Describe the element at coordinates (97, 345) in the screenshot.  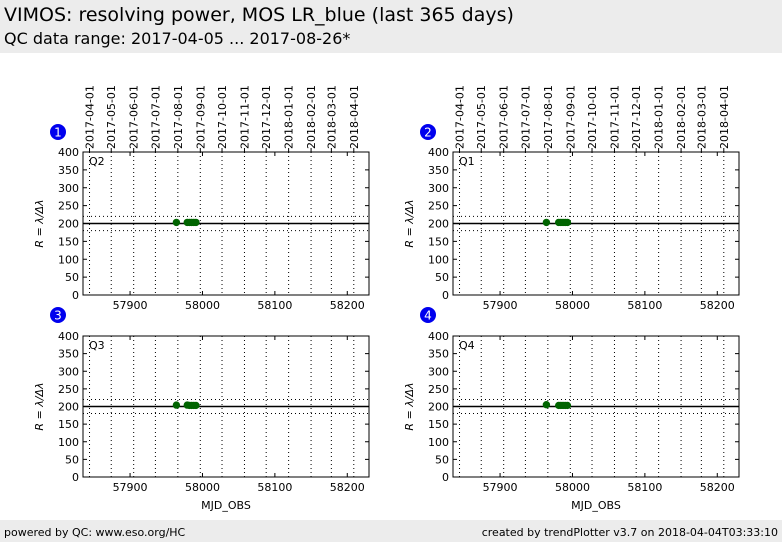
I see `panel-label: Q3` at that location.